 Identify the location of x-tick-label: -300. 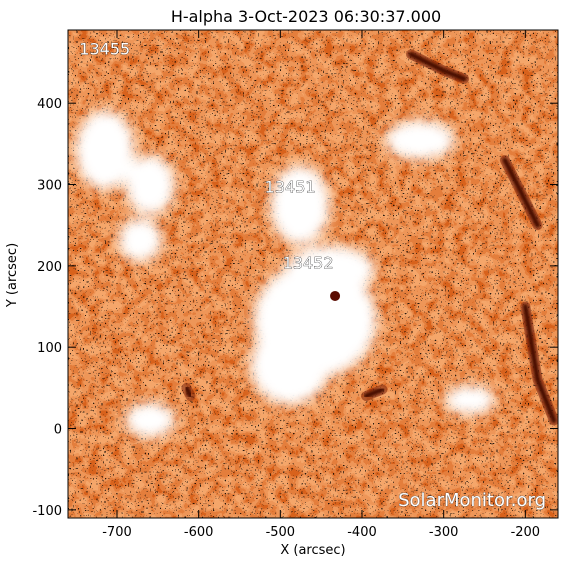
(444, 532).